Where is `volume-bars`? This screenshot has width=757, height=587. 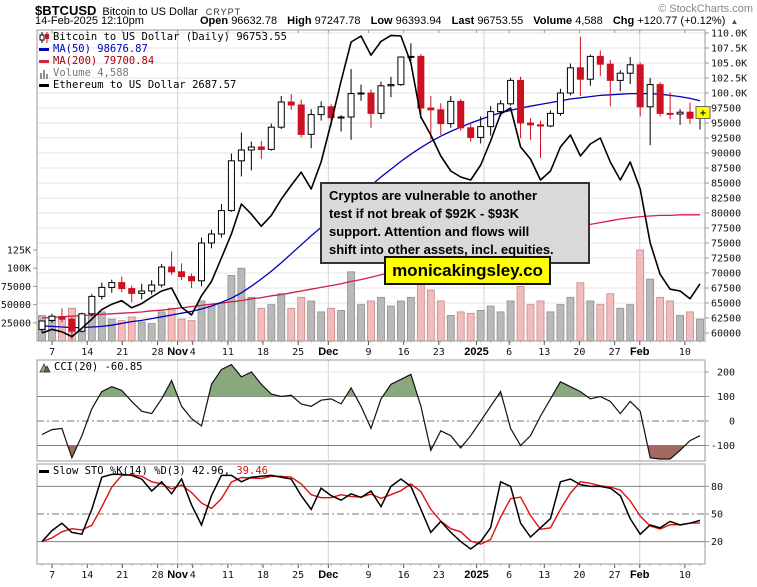
volume-bars is located at coordinates (371, 295).